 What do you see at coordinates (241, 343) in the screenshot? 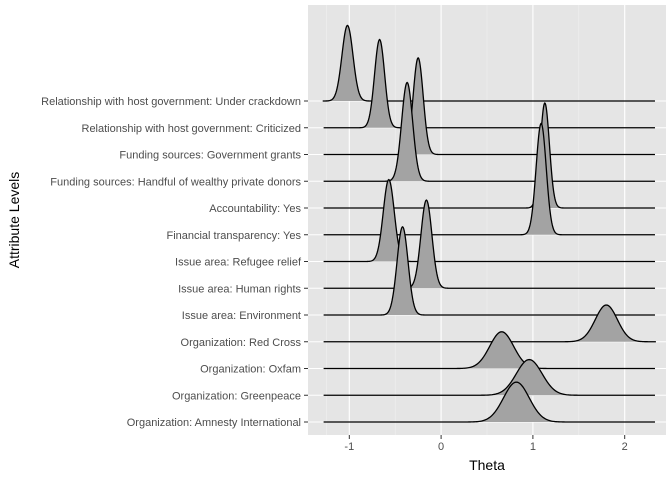
I see `y-tick-label: Organization: Red Cross` at bounding box center [241, 343].